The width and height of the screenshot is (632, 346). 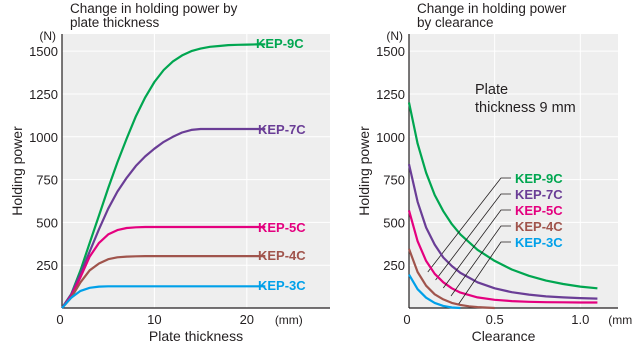 I want to click on legend-label-kep-5c: KEP-5C, so click(x=539, y=210).